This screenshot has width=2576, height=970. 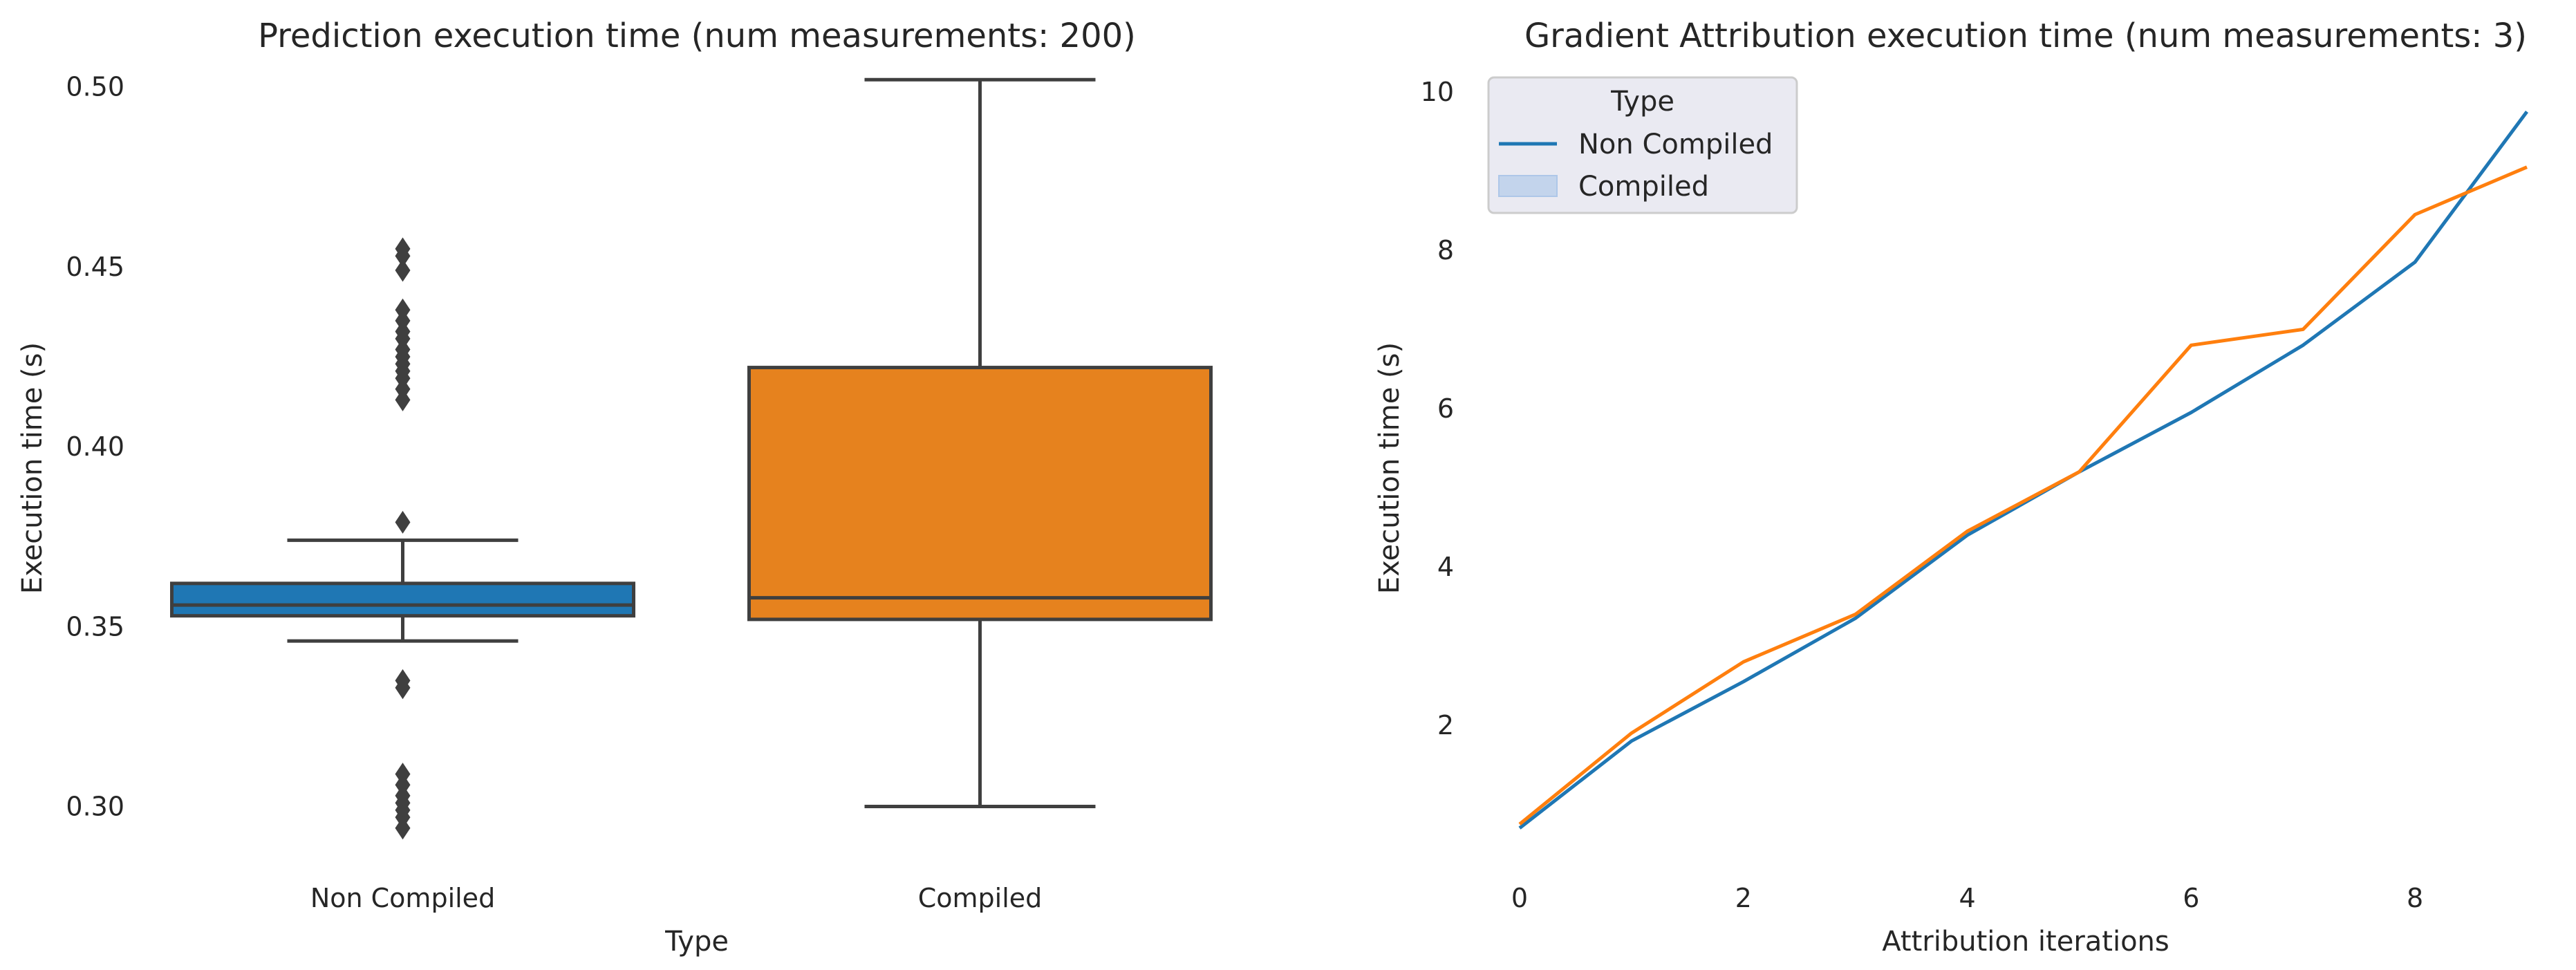 I want to click on y-tick-label: 0.35, so click(x=95, y=626).